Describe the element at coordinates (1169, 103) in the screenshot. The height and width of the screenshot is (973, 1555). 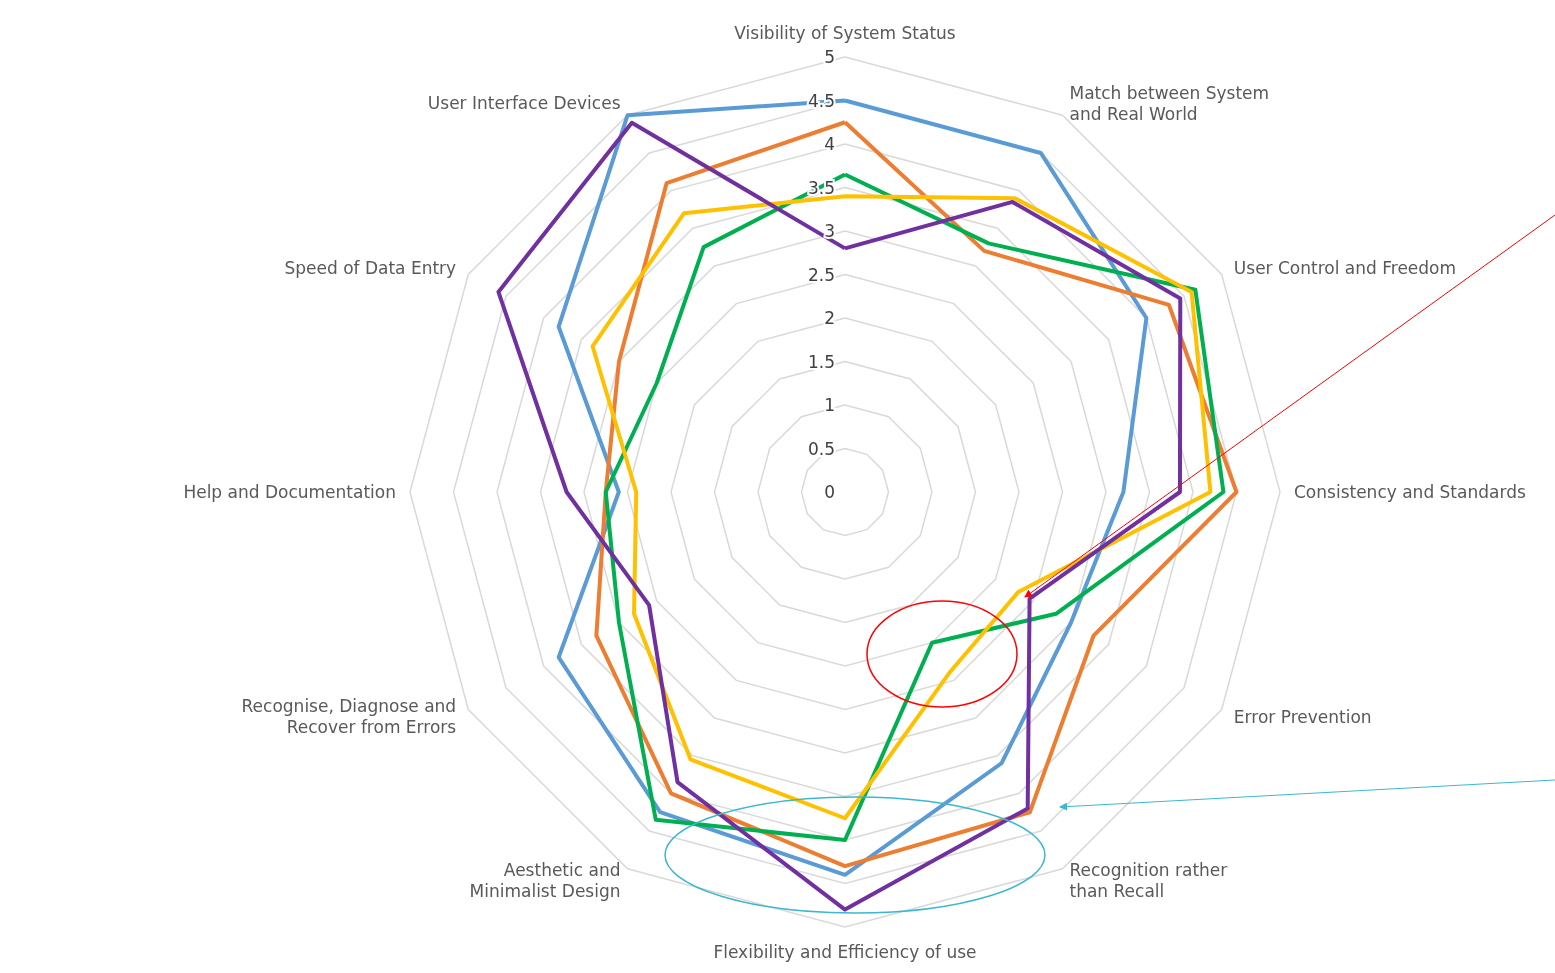
I see `spoke-label: Match between System and Real World` at that location.